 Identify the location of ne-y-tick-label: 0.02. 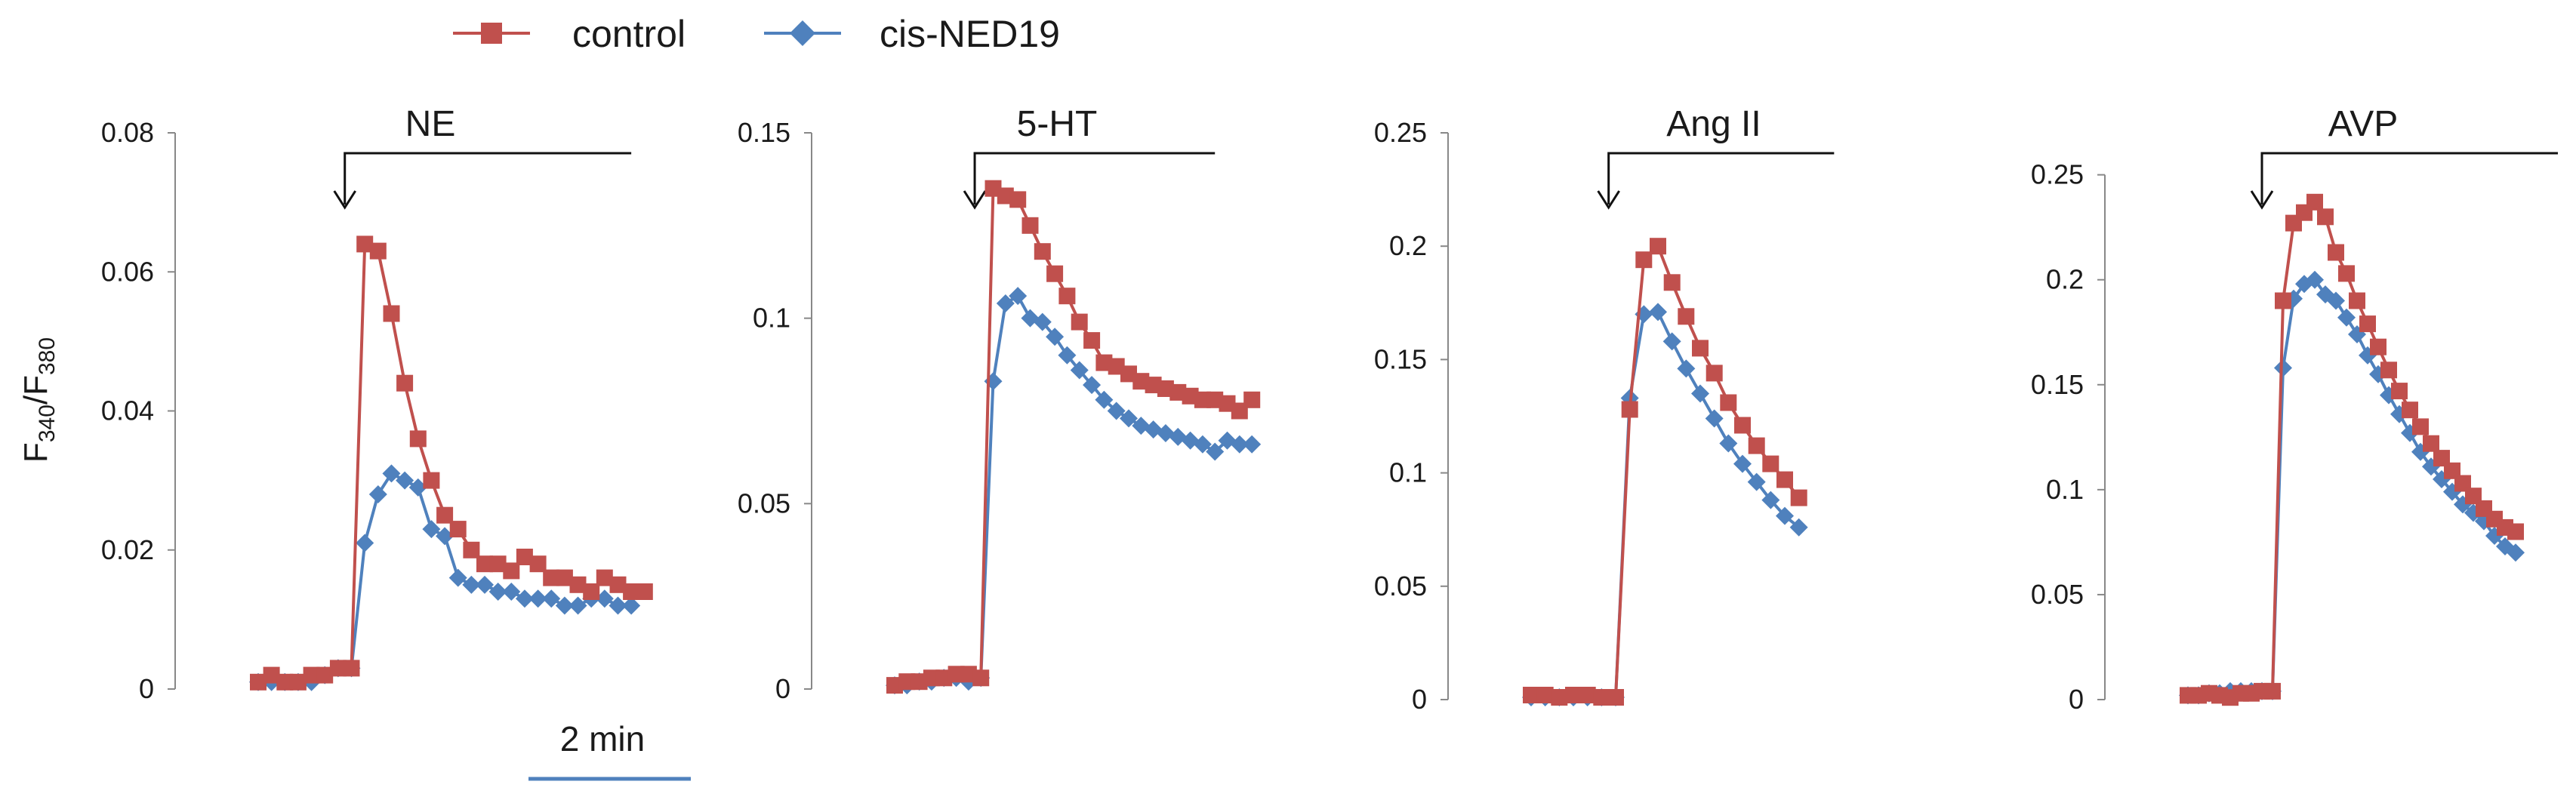
(127, 549).